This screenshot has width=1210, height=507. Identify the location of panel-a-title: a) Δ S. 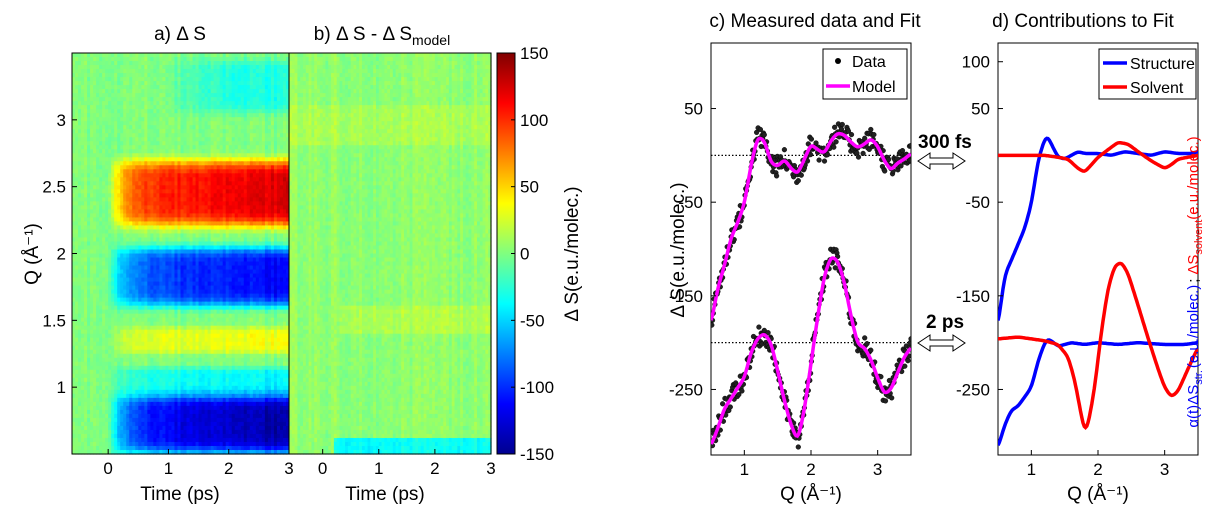
(180, 34).